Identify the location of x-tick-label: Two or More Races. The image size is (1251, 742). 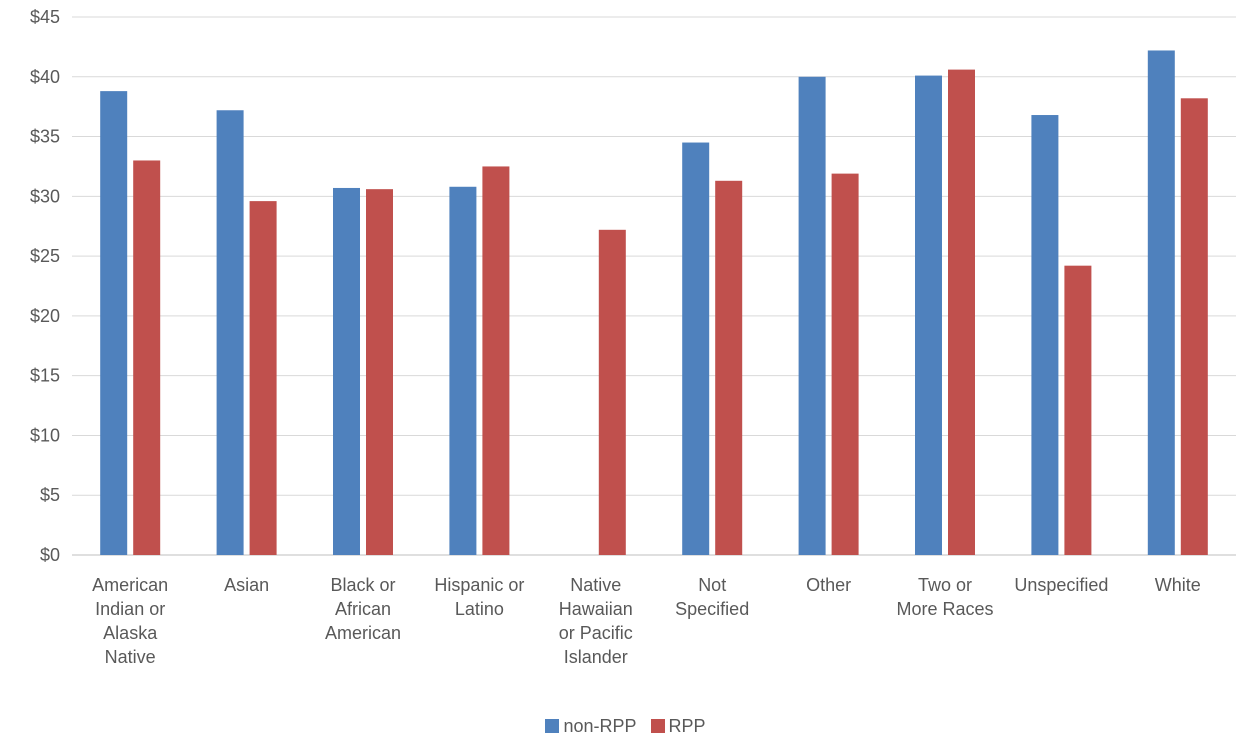
(944, 597).